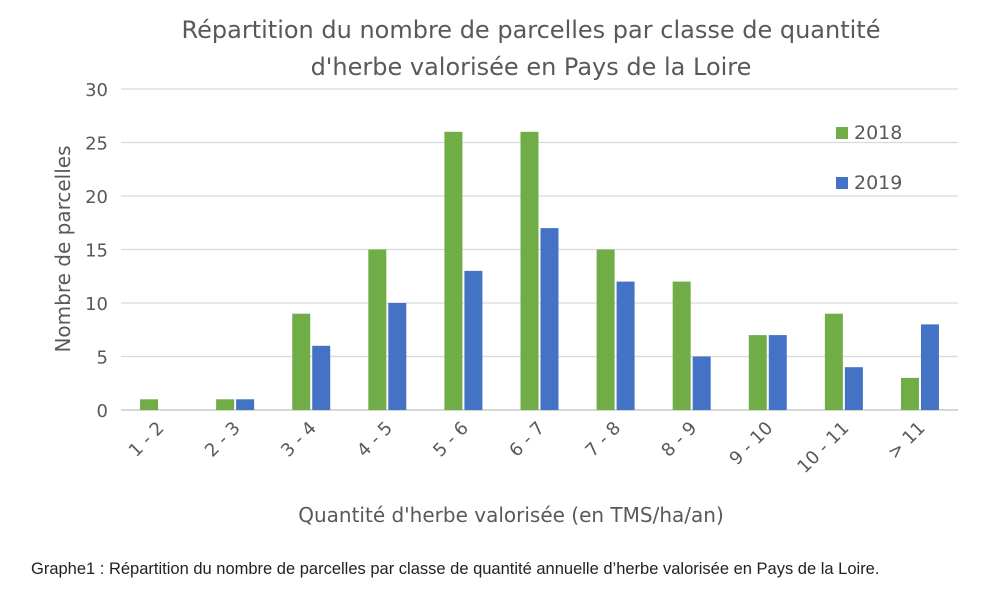  I want to click on x-tick-label: 3 - 4, so click(299, 440).